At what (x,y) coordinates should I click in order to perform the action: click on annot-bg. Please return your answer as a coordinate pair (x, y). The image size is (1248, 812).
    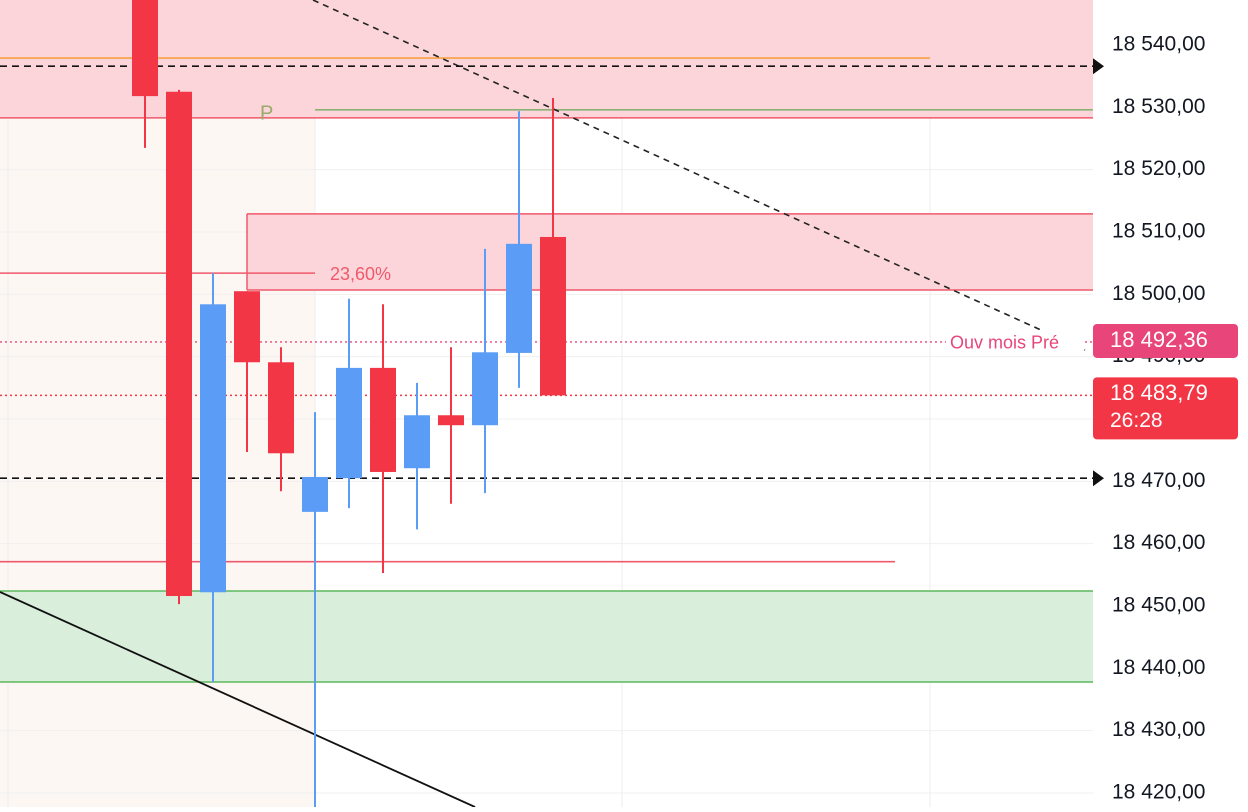
    Looking at the image, I should click on (1015, 341).